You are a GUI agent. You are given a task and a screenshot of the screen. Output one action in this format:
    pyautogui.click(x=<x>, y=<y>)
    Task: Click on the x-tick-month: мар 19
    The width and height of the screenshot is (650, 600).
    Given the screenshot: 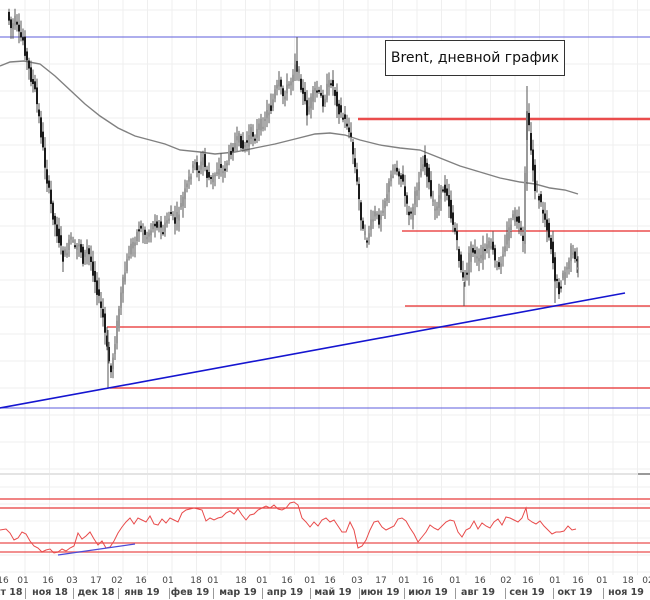 What is the action you would take?
    pyautogui.click(x=238, y=592)
    